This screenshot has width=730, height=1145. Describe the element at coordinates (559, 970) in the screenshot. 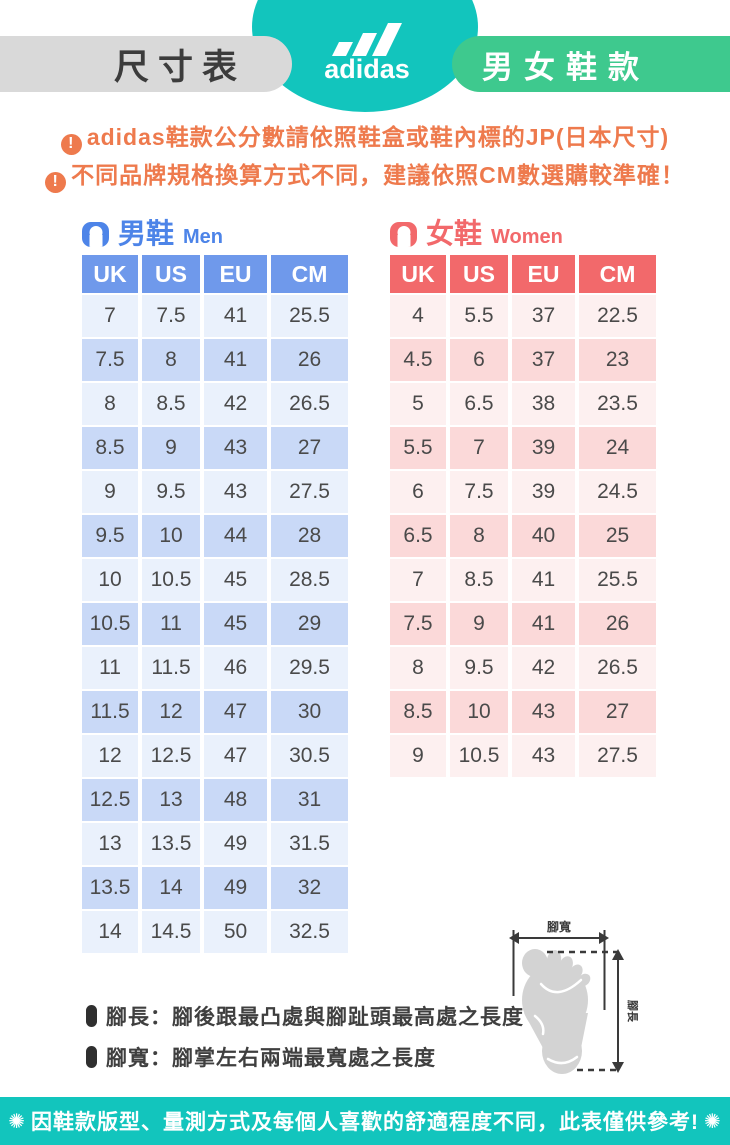

I see `width-arrow` at that location.